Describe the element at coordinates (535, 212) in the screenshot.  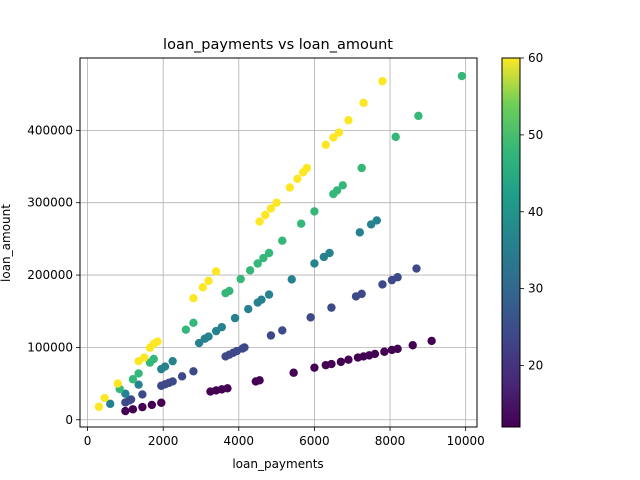
I see `colorbar-tick-label: 40` at that location.